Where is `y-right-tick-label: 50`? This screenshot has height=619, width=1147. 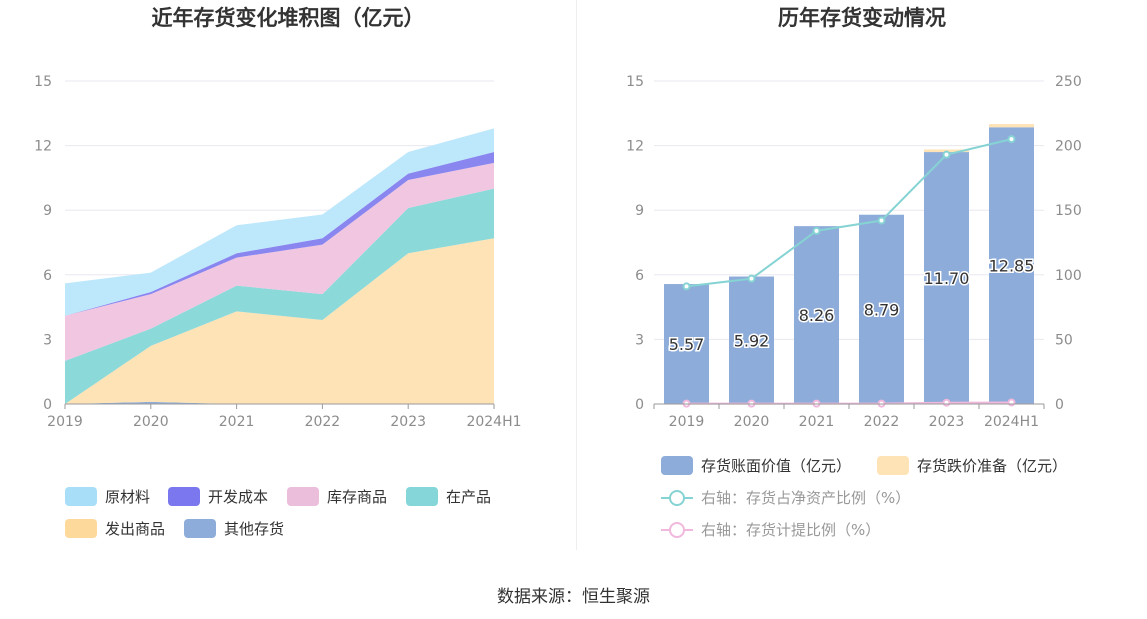
y-right-tick-label: 50 is located at coordinates (1064, 340).